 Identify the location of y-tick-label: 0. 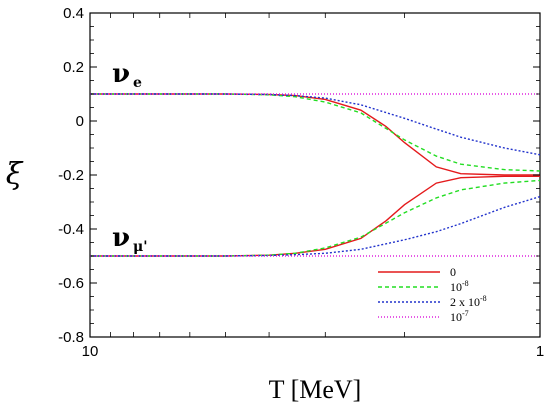
(80, 121).